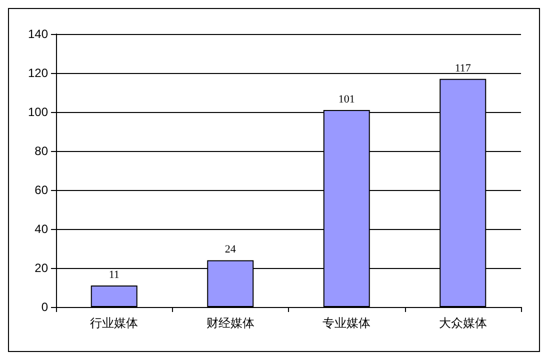 The height and width of the screenshot is (362, 550). What do you see at coordinates (114, 296) in the screenshot?
I see `bar` at bounding box center [114, 296].